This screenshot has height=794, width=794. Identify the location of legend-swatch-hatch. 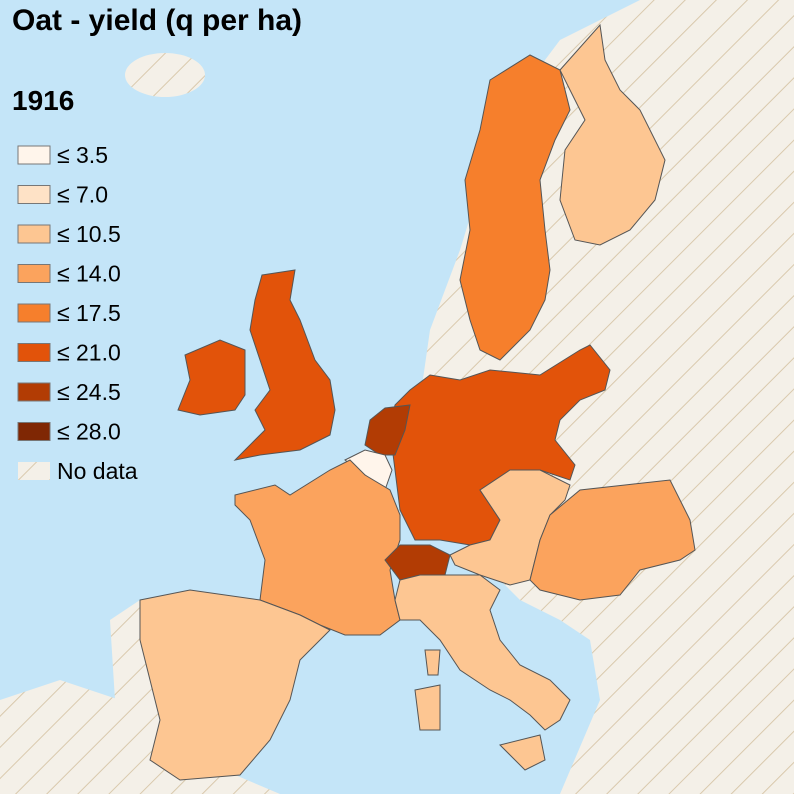
(34, 471).